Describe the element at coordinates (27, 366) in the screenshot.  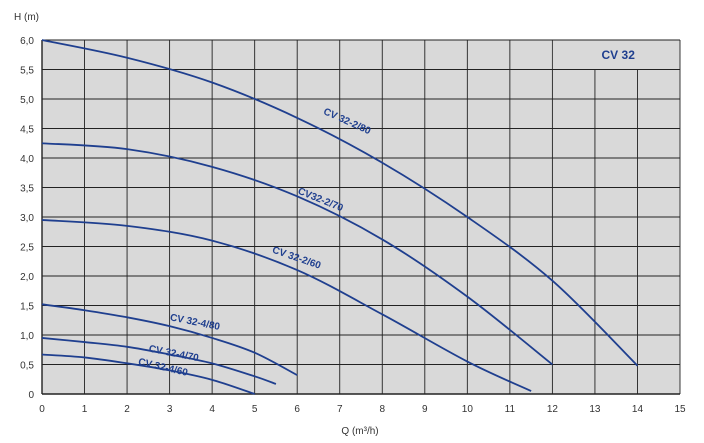
I see `y-tick-label: 0,5` at that location.